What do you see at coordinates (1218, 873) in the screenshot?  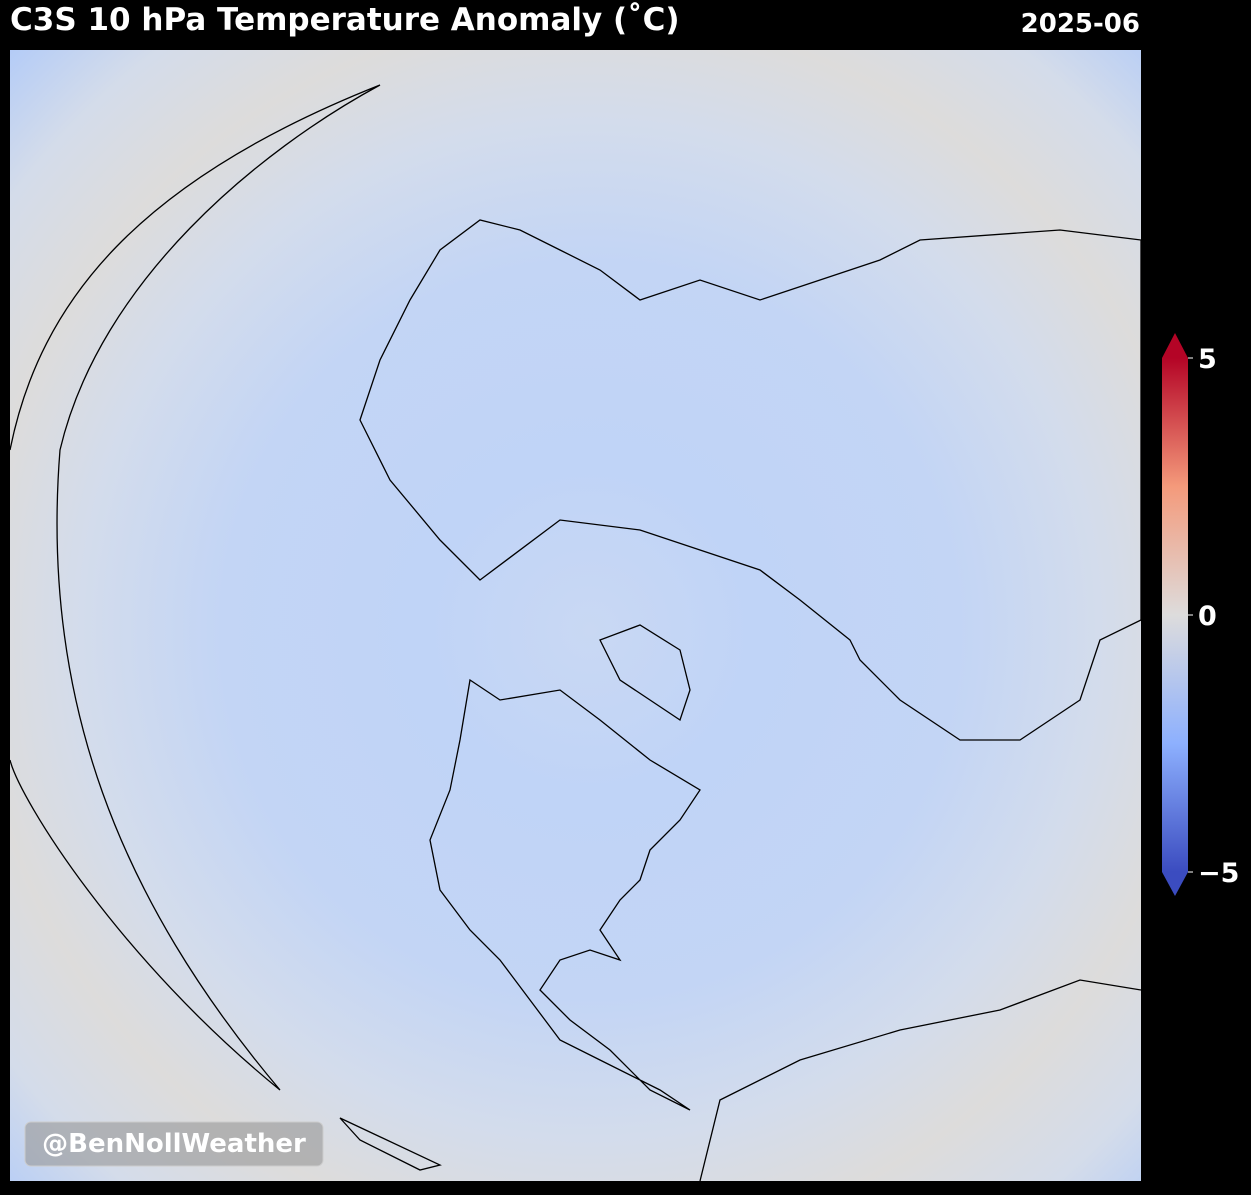 I see `tick-label: −5` at bounding box center [1218, 873].